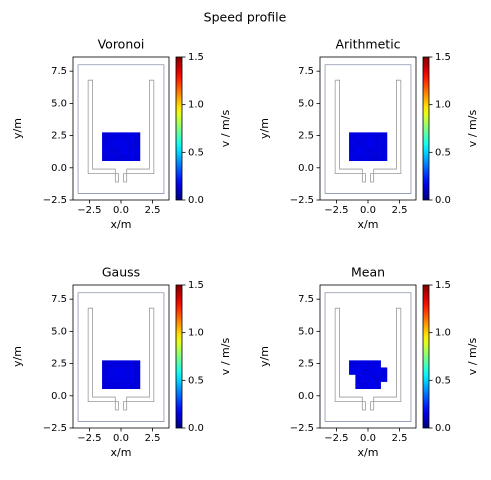  What do you see at coordinates (121, 224) in the screenshot?
I see `x-axis-label: x/m` at bounding box center [121, 224].